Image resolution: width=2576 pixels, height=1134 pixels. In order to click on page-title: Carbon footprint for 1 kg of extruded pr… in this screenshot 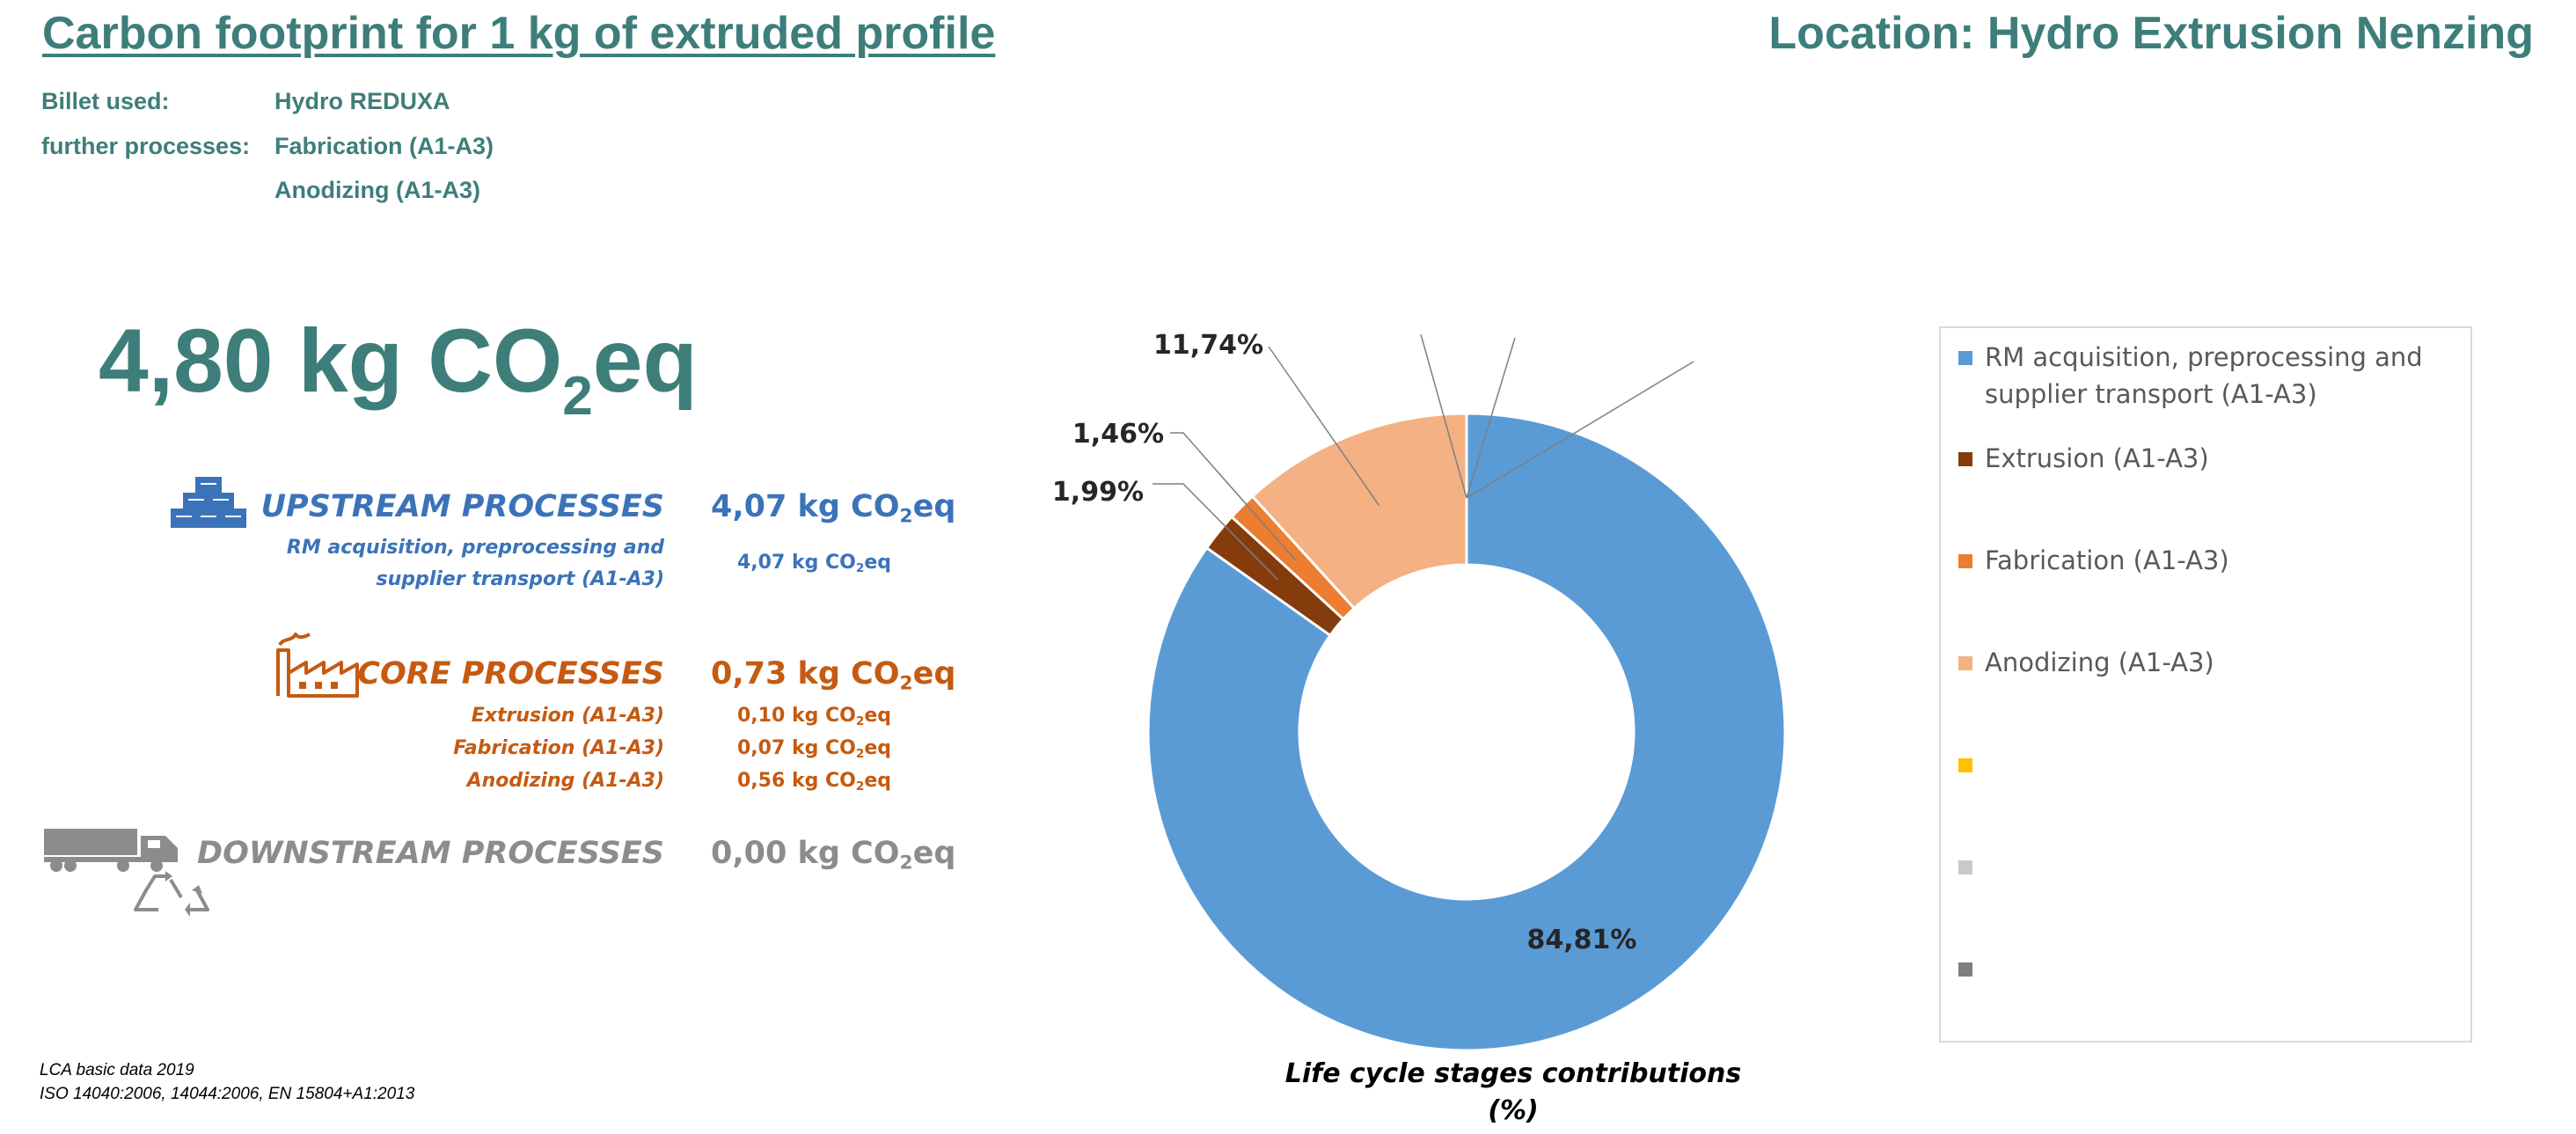, I will do `click(519, 33)`.